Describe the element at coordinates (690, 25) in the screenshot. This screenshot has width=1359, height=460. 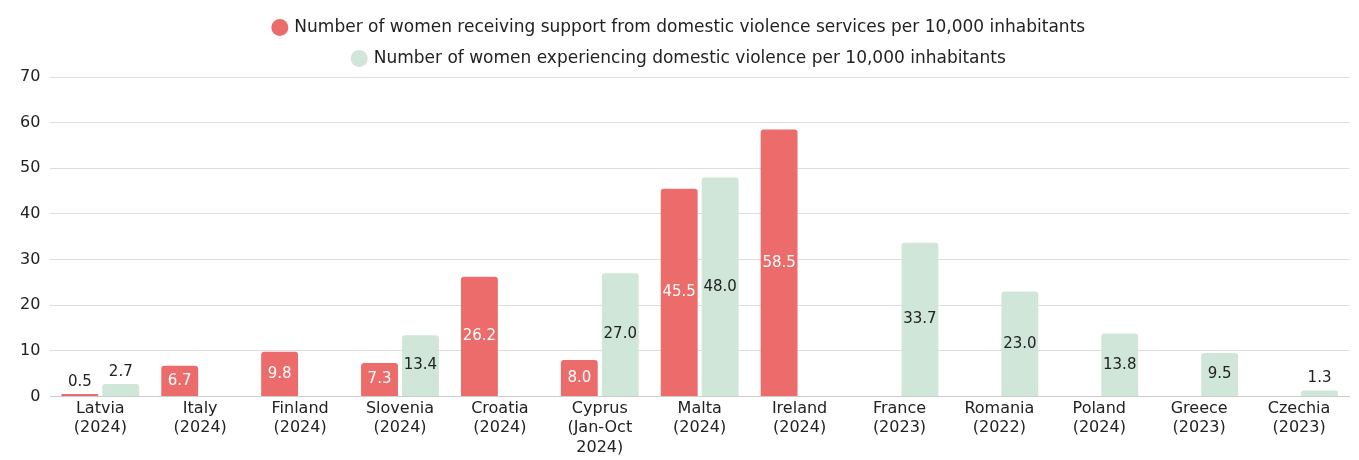
I see `legend-label: Number of women receiving support from domestic violence services per 10,000 inhabitants` at that location.